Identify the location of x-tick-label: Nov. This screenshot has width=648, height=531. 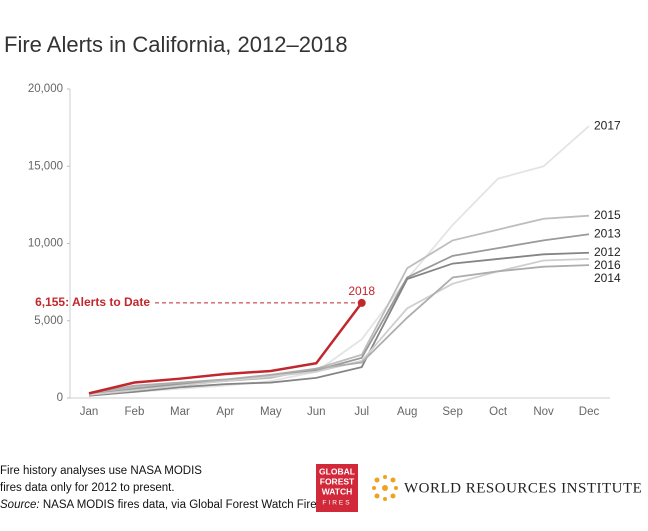
(543, 412).